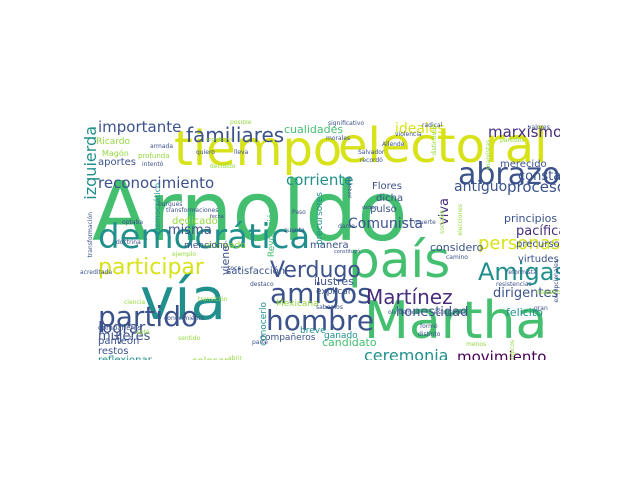 This screenshot has height=480, width=640. Describe the element at coordinates (132, 222) in the screenshot. I see `cloud-word: optaba` at that location.